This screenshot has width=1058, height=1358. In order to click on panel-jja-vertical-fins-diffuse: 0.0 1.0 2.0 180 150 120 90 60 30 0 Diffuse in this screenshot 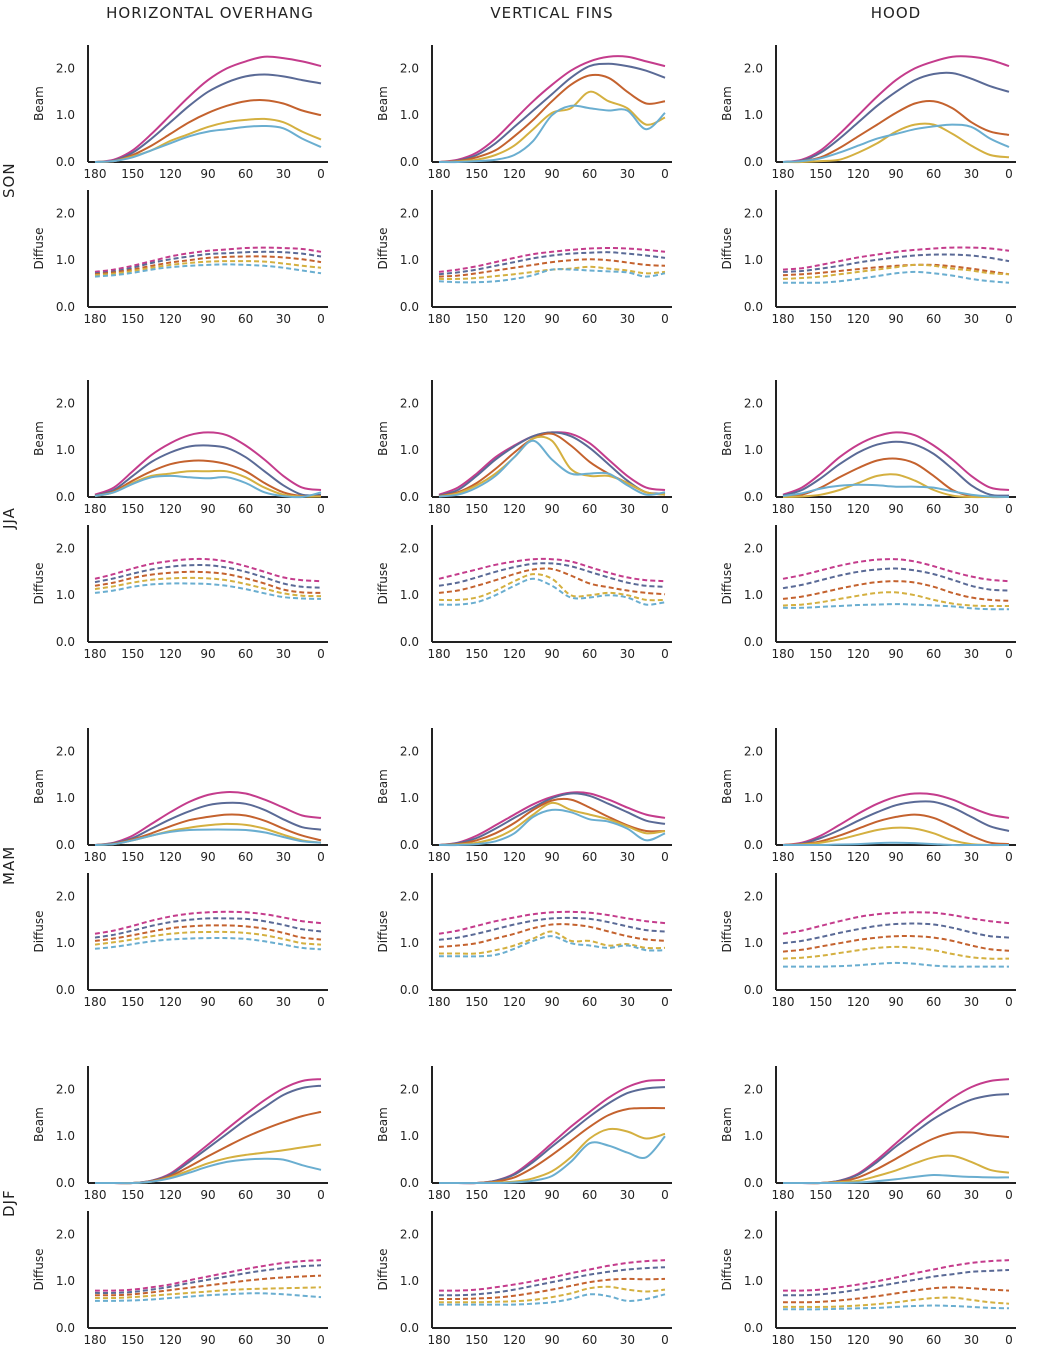, I will do `click(524, 593)`.